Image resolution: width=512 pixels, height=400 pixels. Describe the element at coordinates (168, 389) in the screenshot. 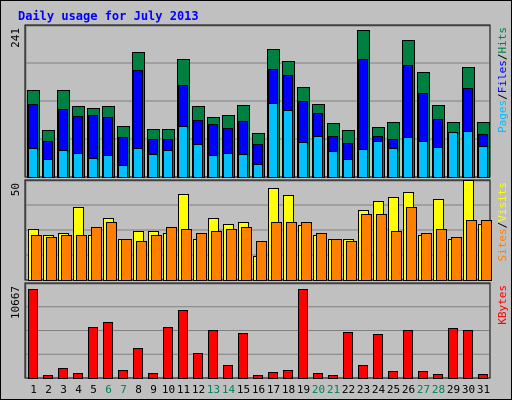

I see `x-tick-label-day-10: 10` at that location.